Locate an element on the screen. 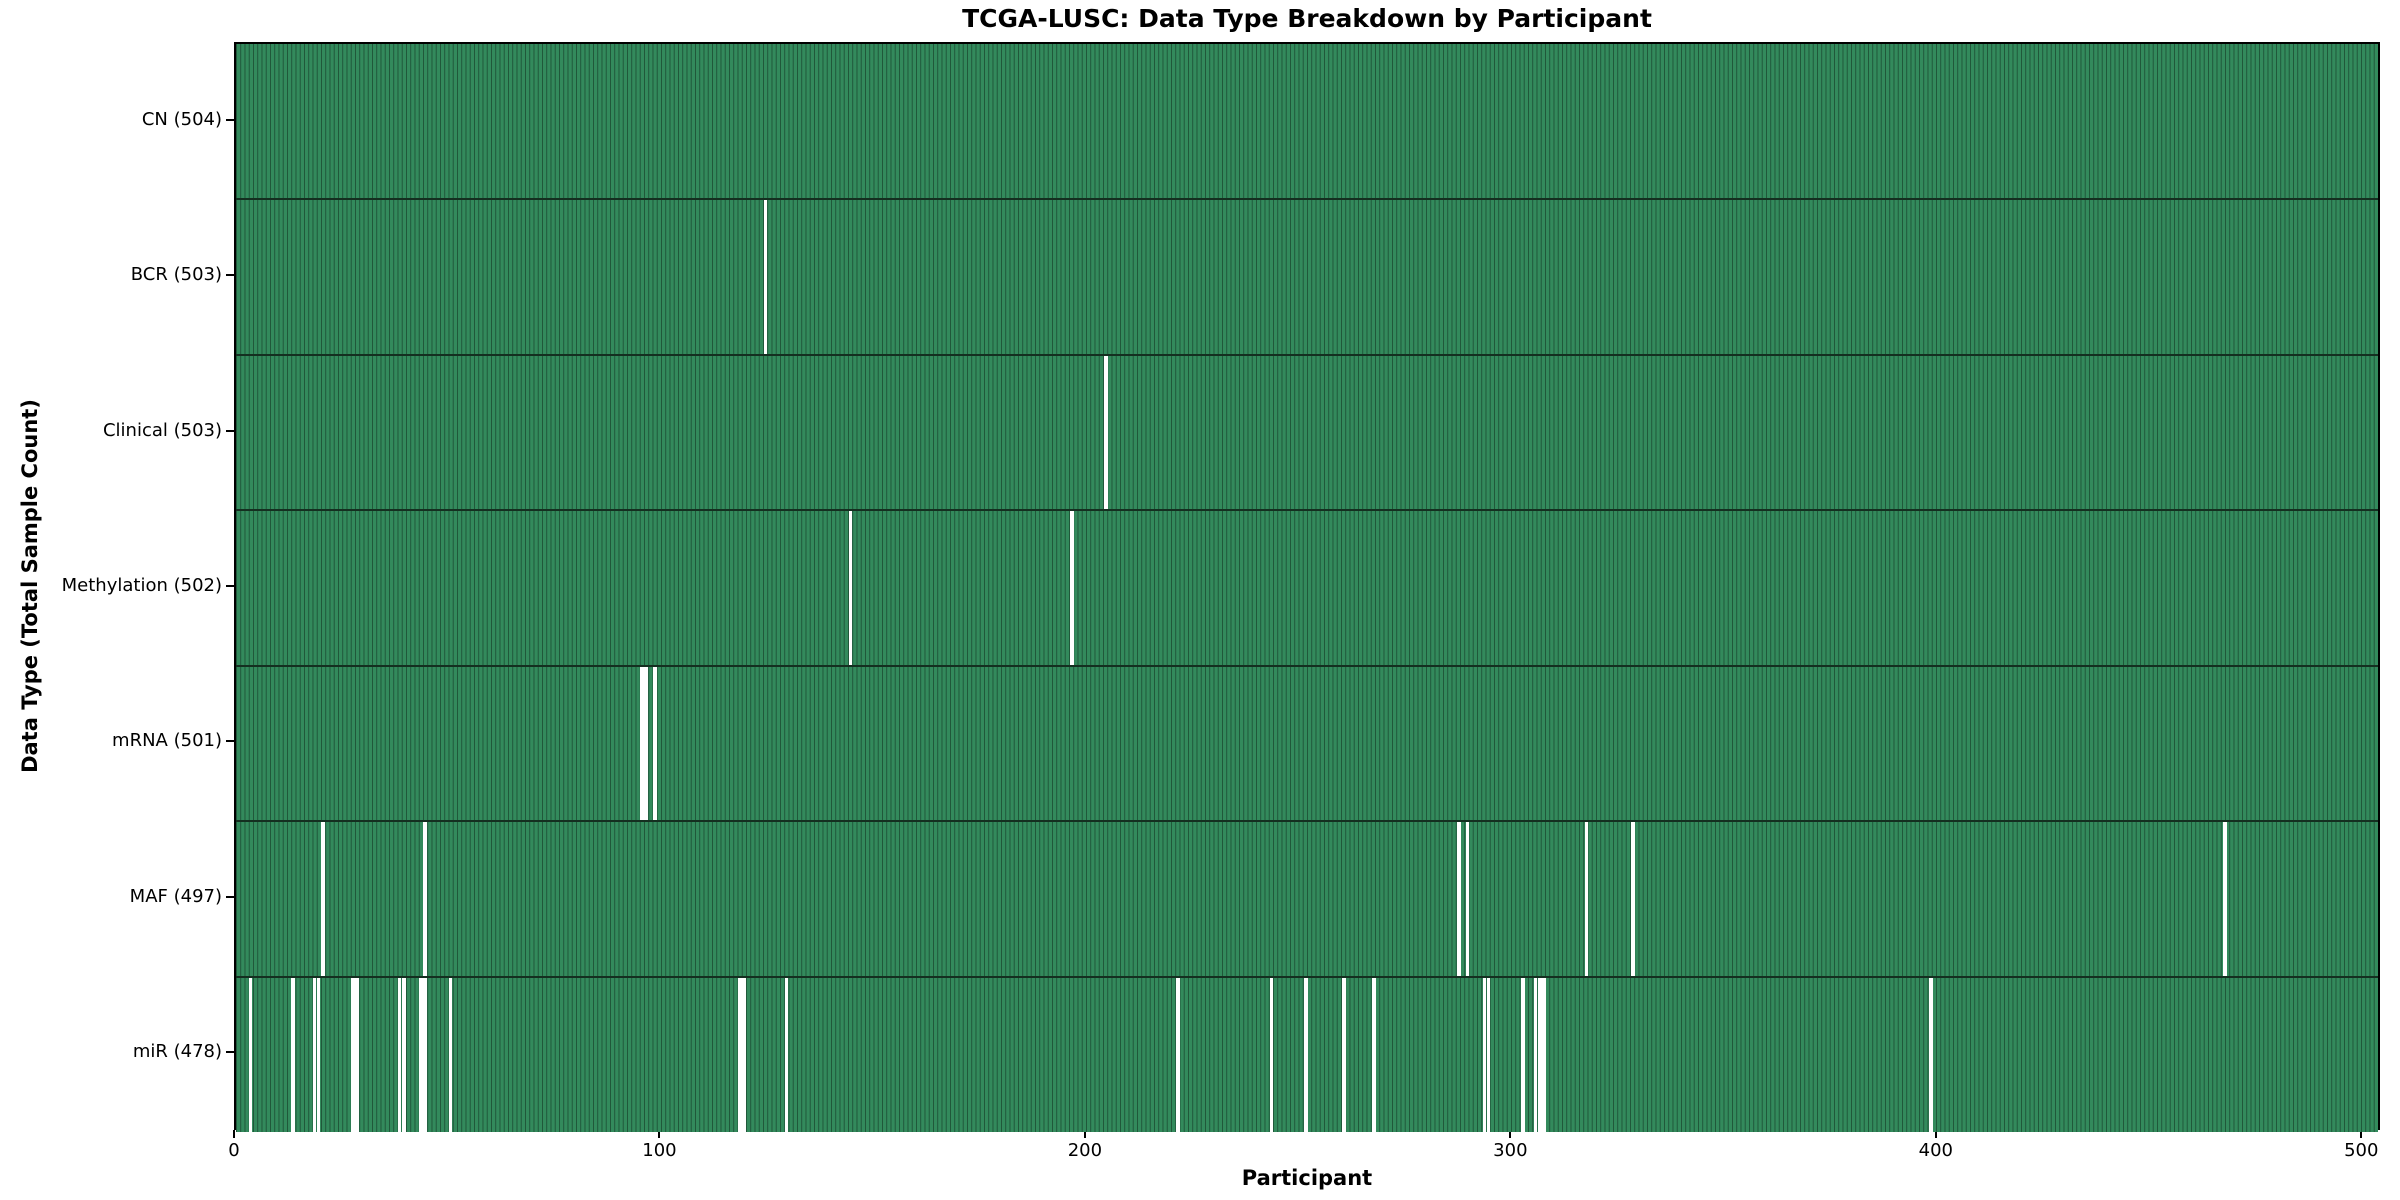 The height and width of the screenshot is (1200, 2400). data-row-mRNA is located at coordinates (1307, 743).